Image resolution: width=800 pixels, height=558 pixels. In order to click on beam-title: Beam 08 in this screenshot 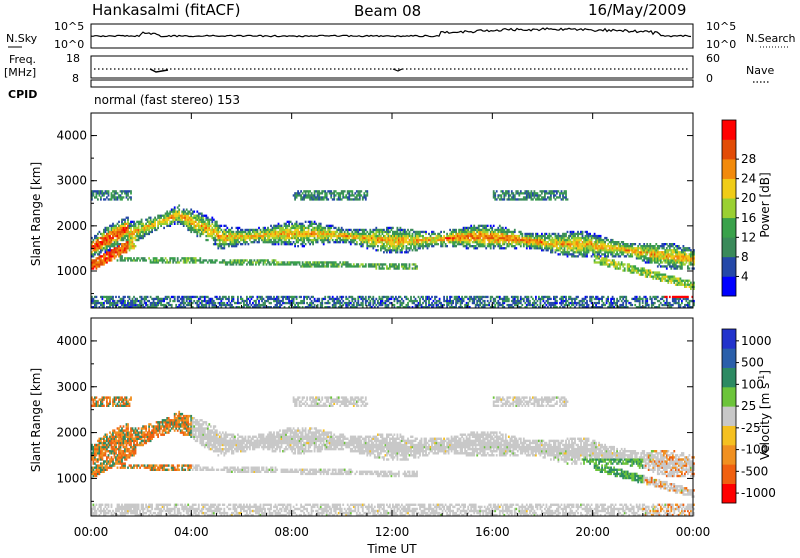, I will do `click(387, 11)`.